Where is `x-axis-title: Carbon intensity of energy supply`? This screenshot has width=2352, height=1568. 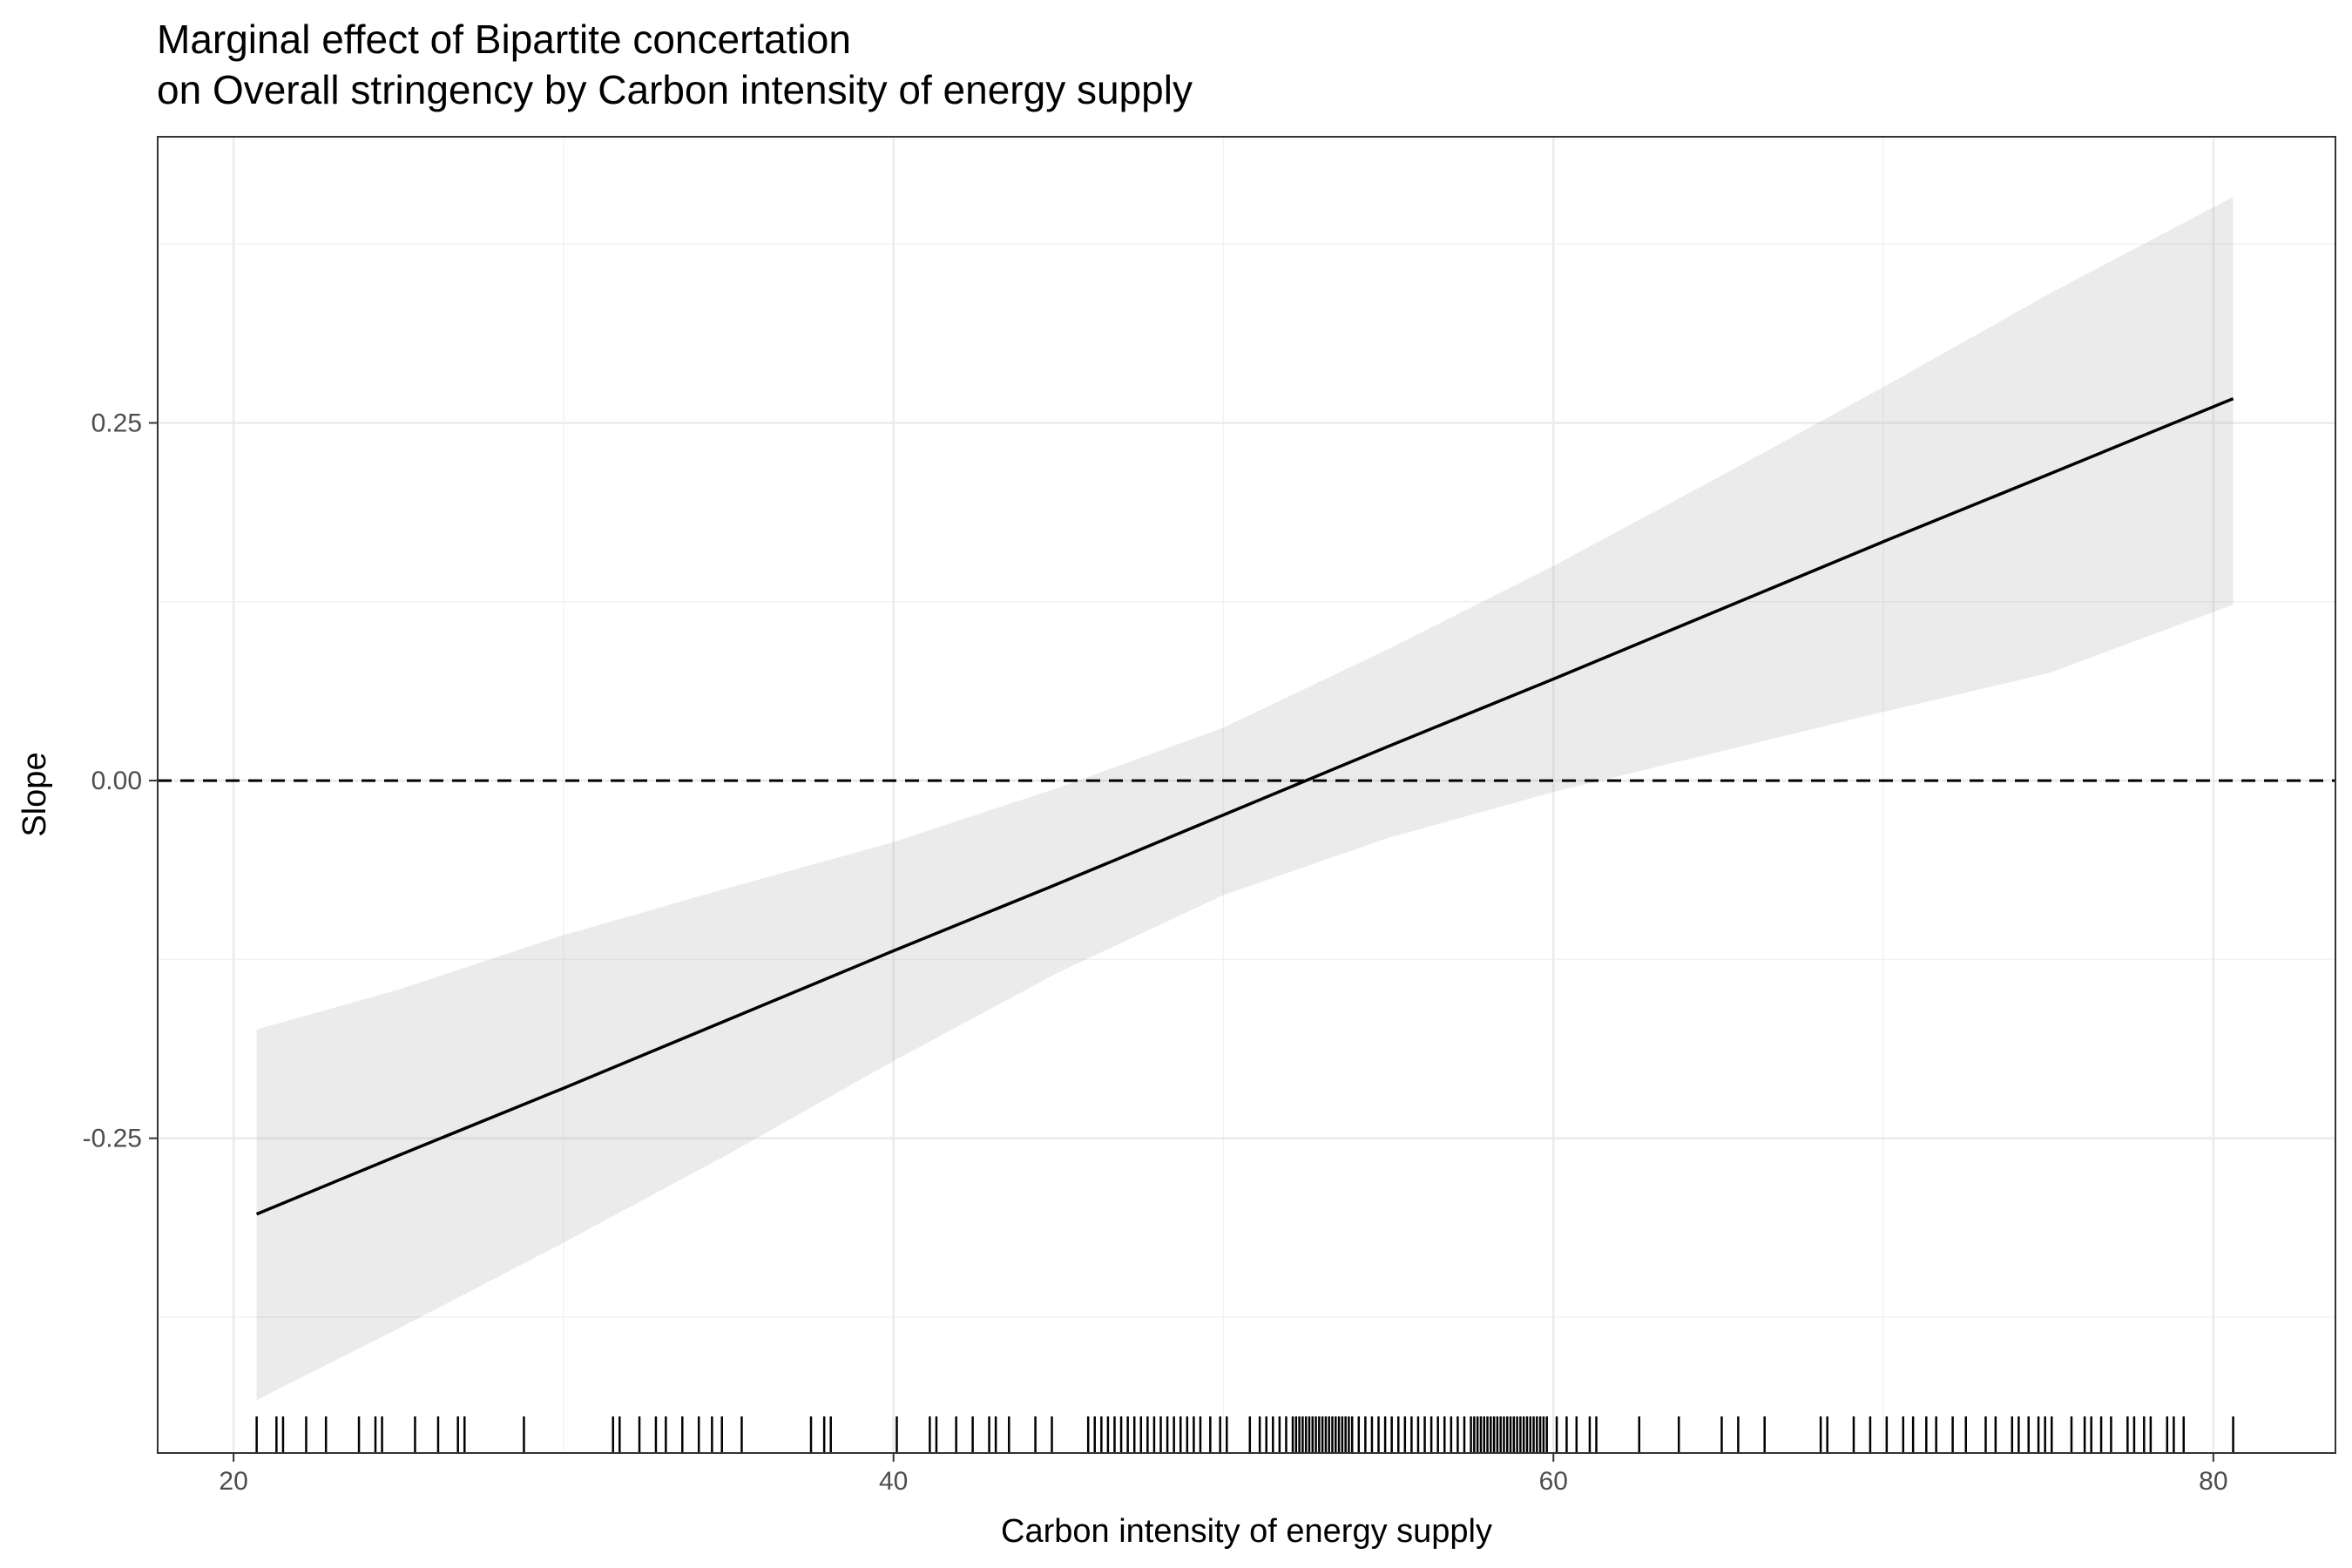
x-axis-title: Carbon intensity of energy supply is located at coordinates (1246, 1531).